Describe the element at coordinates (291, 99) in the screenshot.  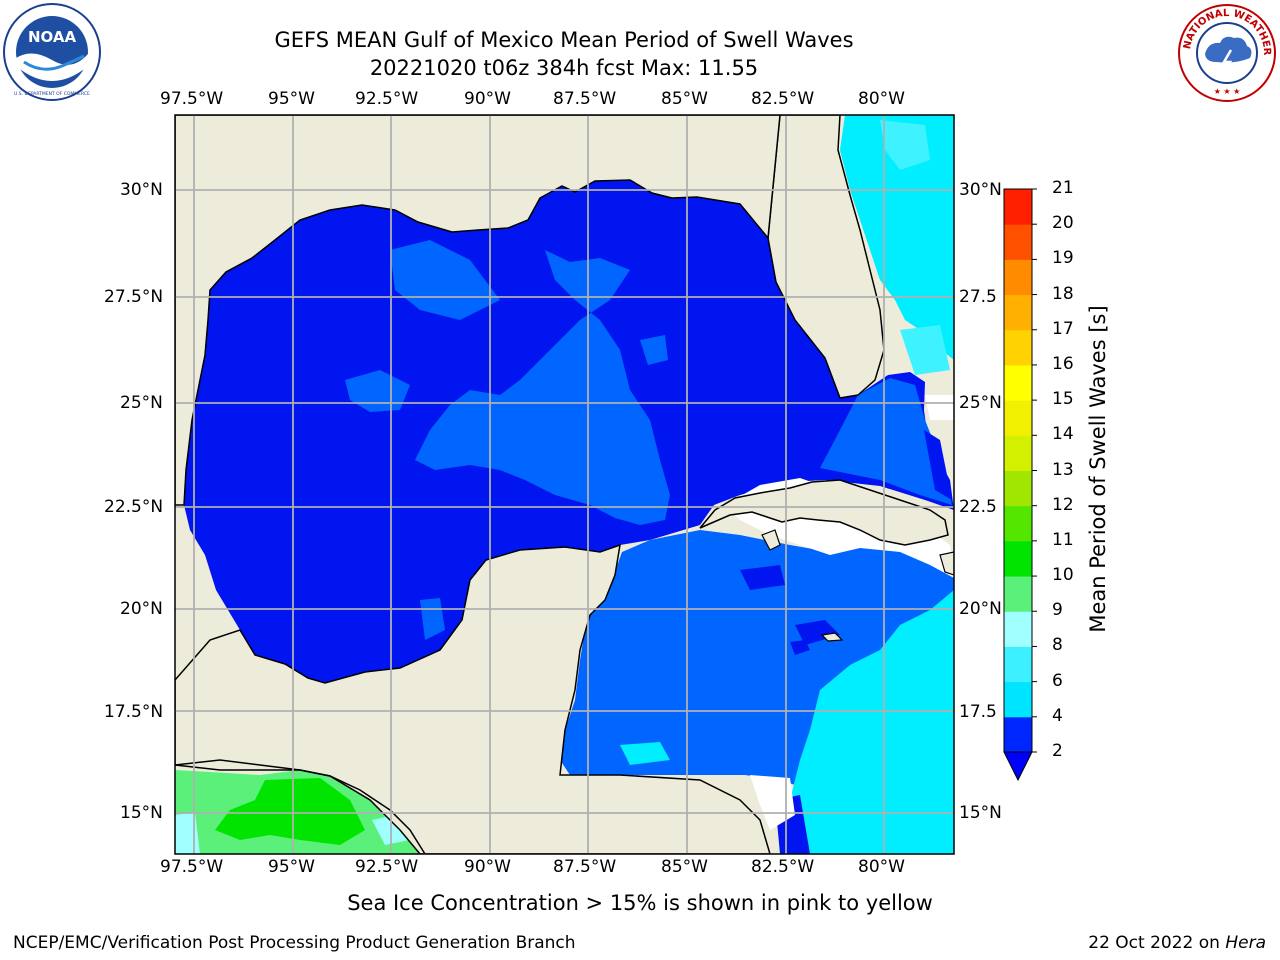
I see `lon-label-top: 95°W` at that location.